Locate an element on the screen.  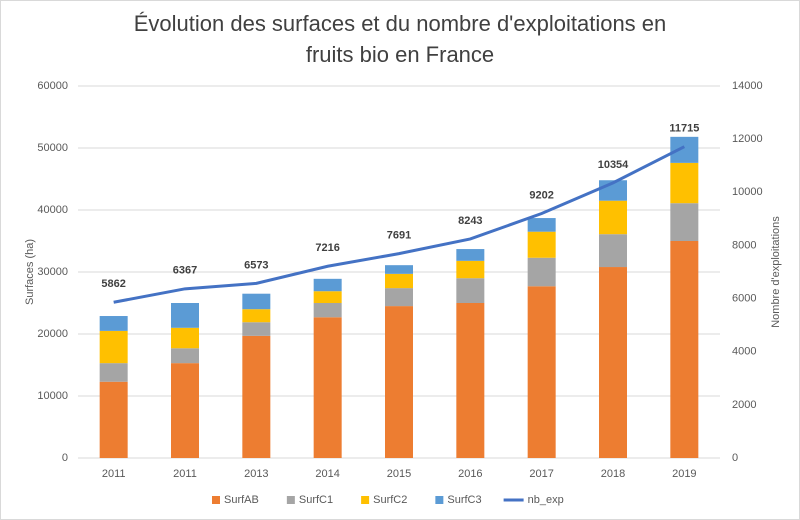
y2-axis-title: Nombre d'exploitations is located at coordinates (776, 272).